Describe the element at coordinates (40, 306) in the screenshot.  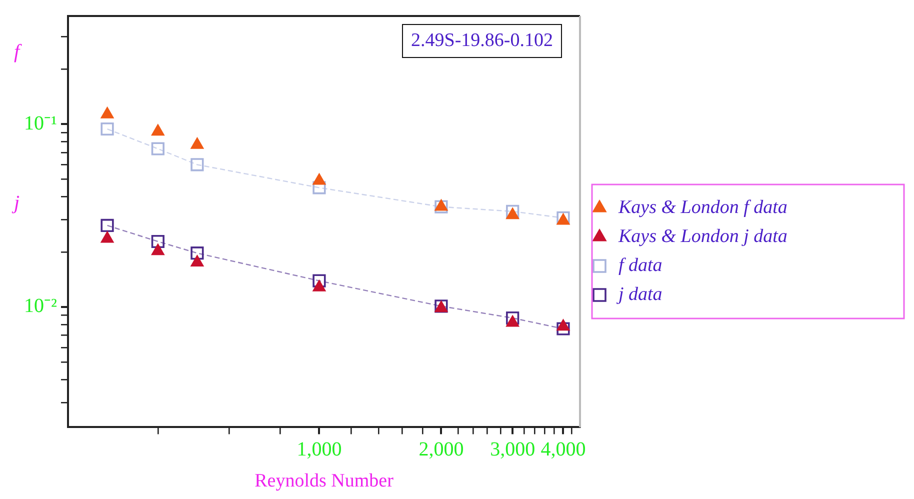
I see `y-tick-label: 10⁻²` at that location.